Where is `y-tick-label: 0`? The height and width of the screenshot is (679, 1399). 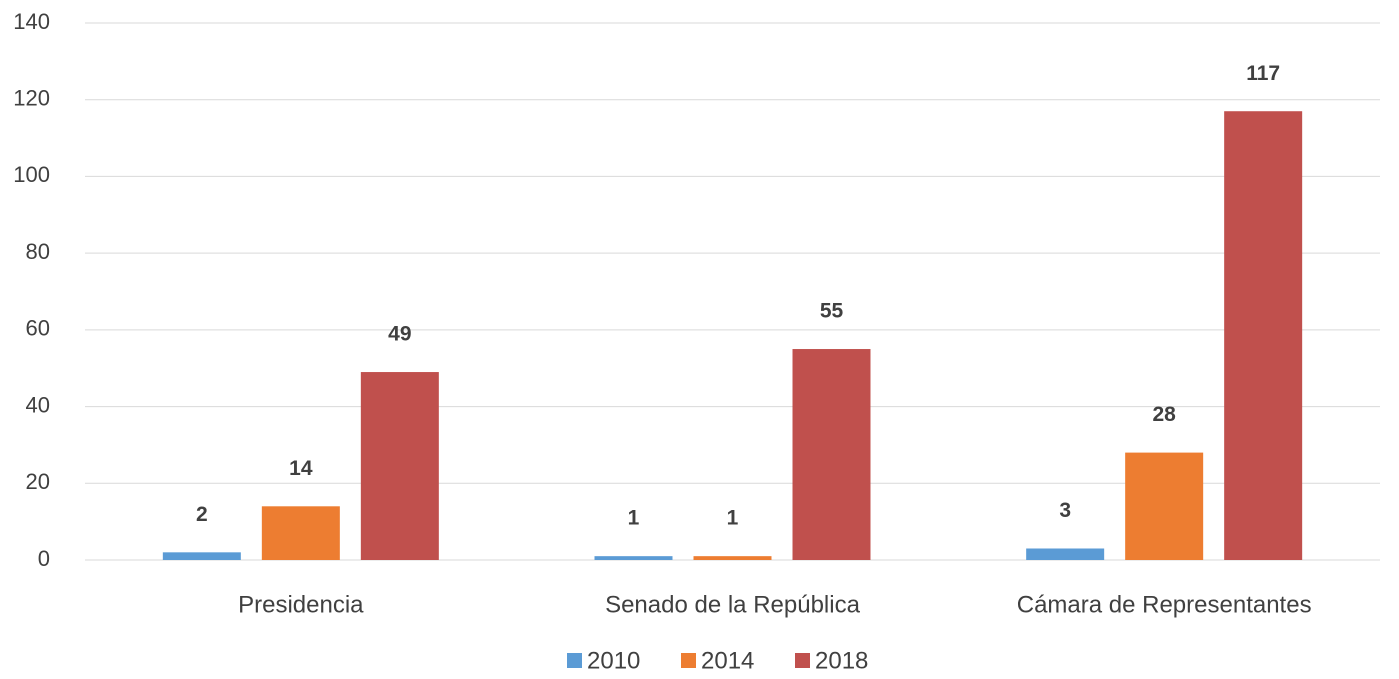
y-tick-label: 0 is located at coordinates (44, 558).